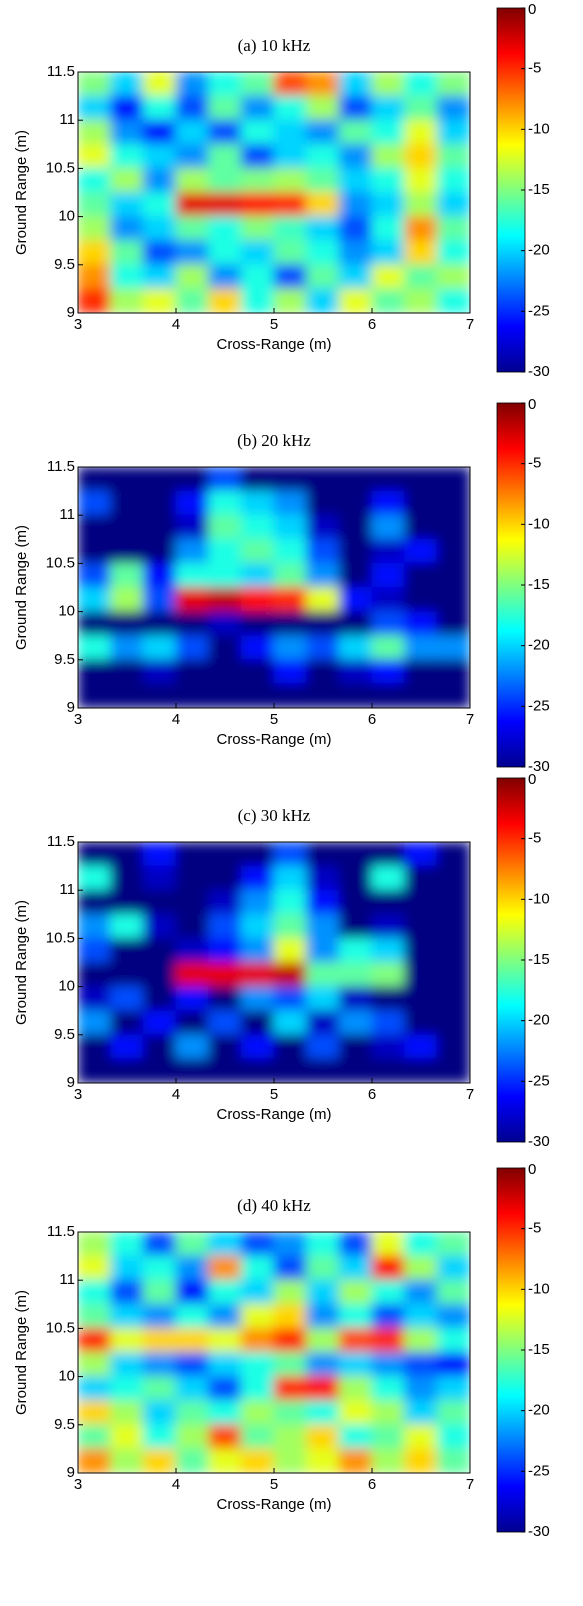 Image resolution: width=583 pixels, height=1606 pixels. I want to click on x-tick-label: 3, so click(78, 719).